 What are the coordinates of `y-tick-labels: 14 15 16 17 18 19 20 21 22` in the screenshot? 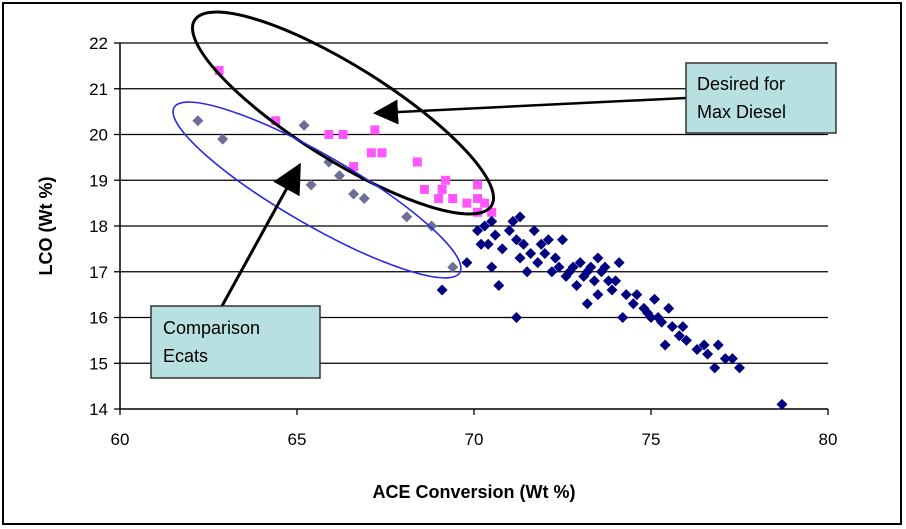 It's located at (98, 226).